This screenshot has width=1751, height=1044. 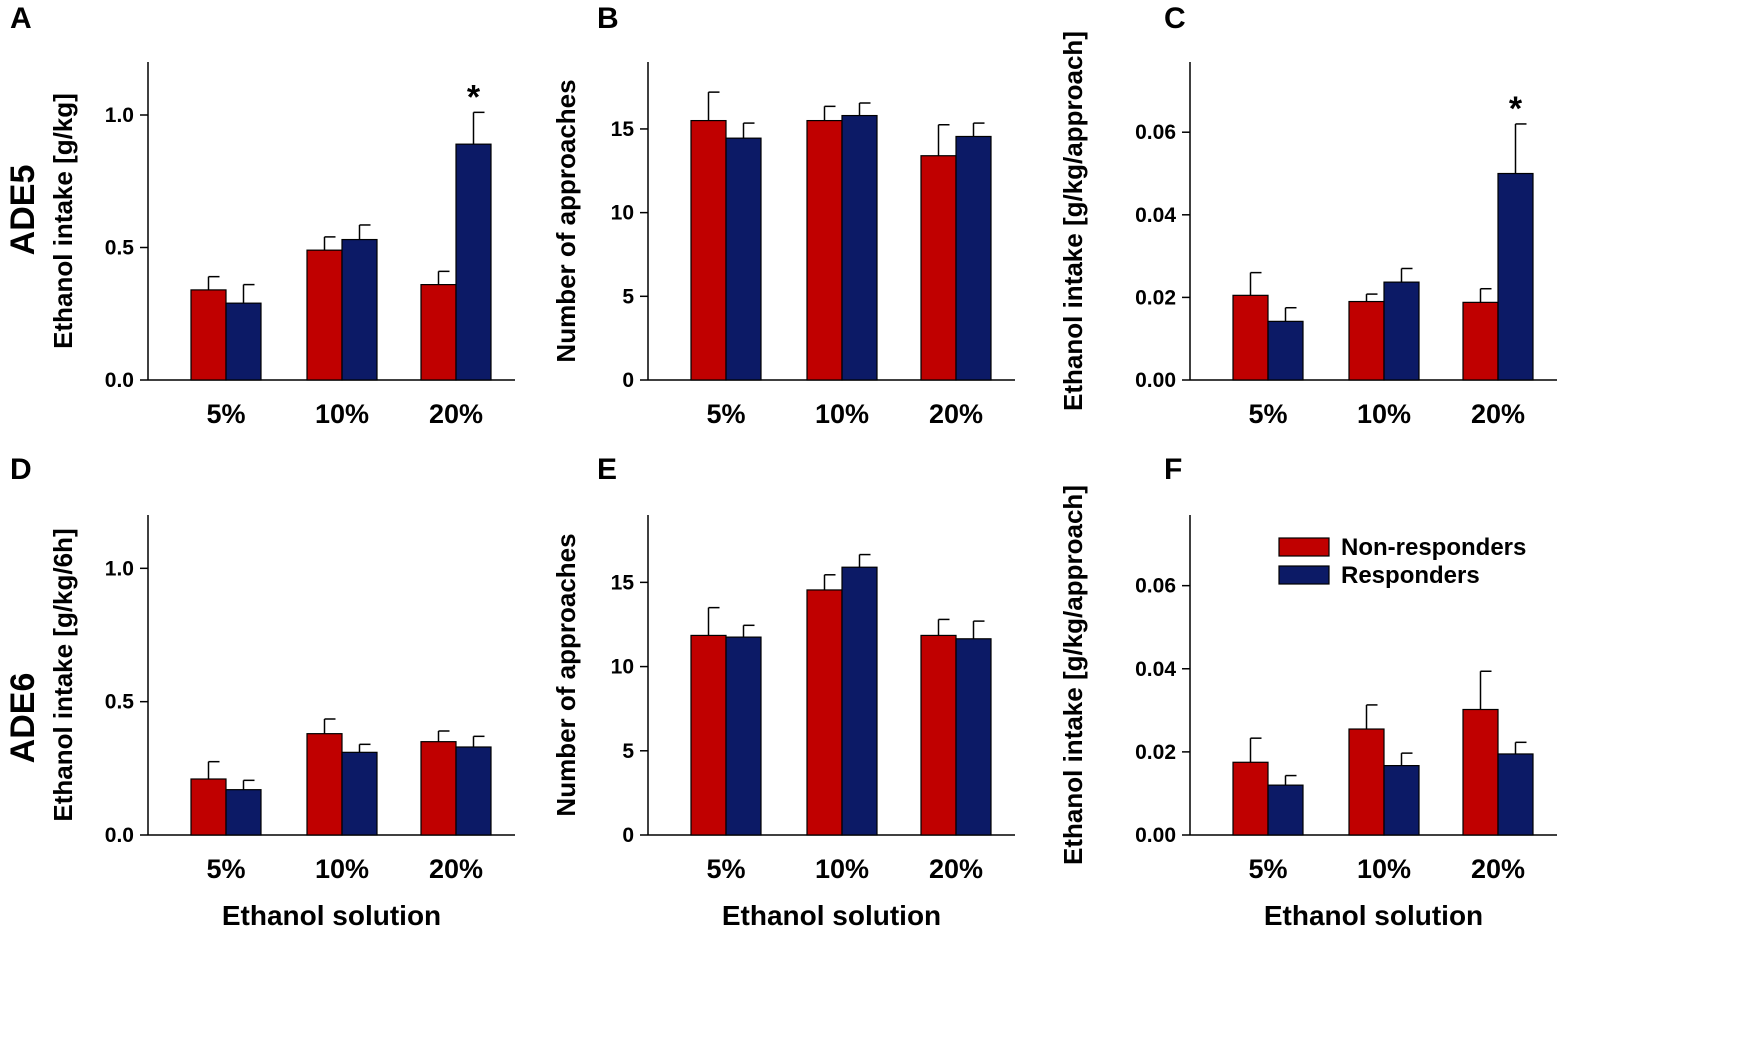 I want to click on x-tick-label-b: 10%, so click(x=842, y=414).